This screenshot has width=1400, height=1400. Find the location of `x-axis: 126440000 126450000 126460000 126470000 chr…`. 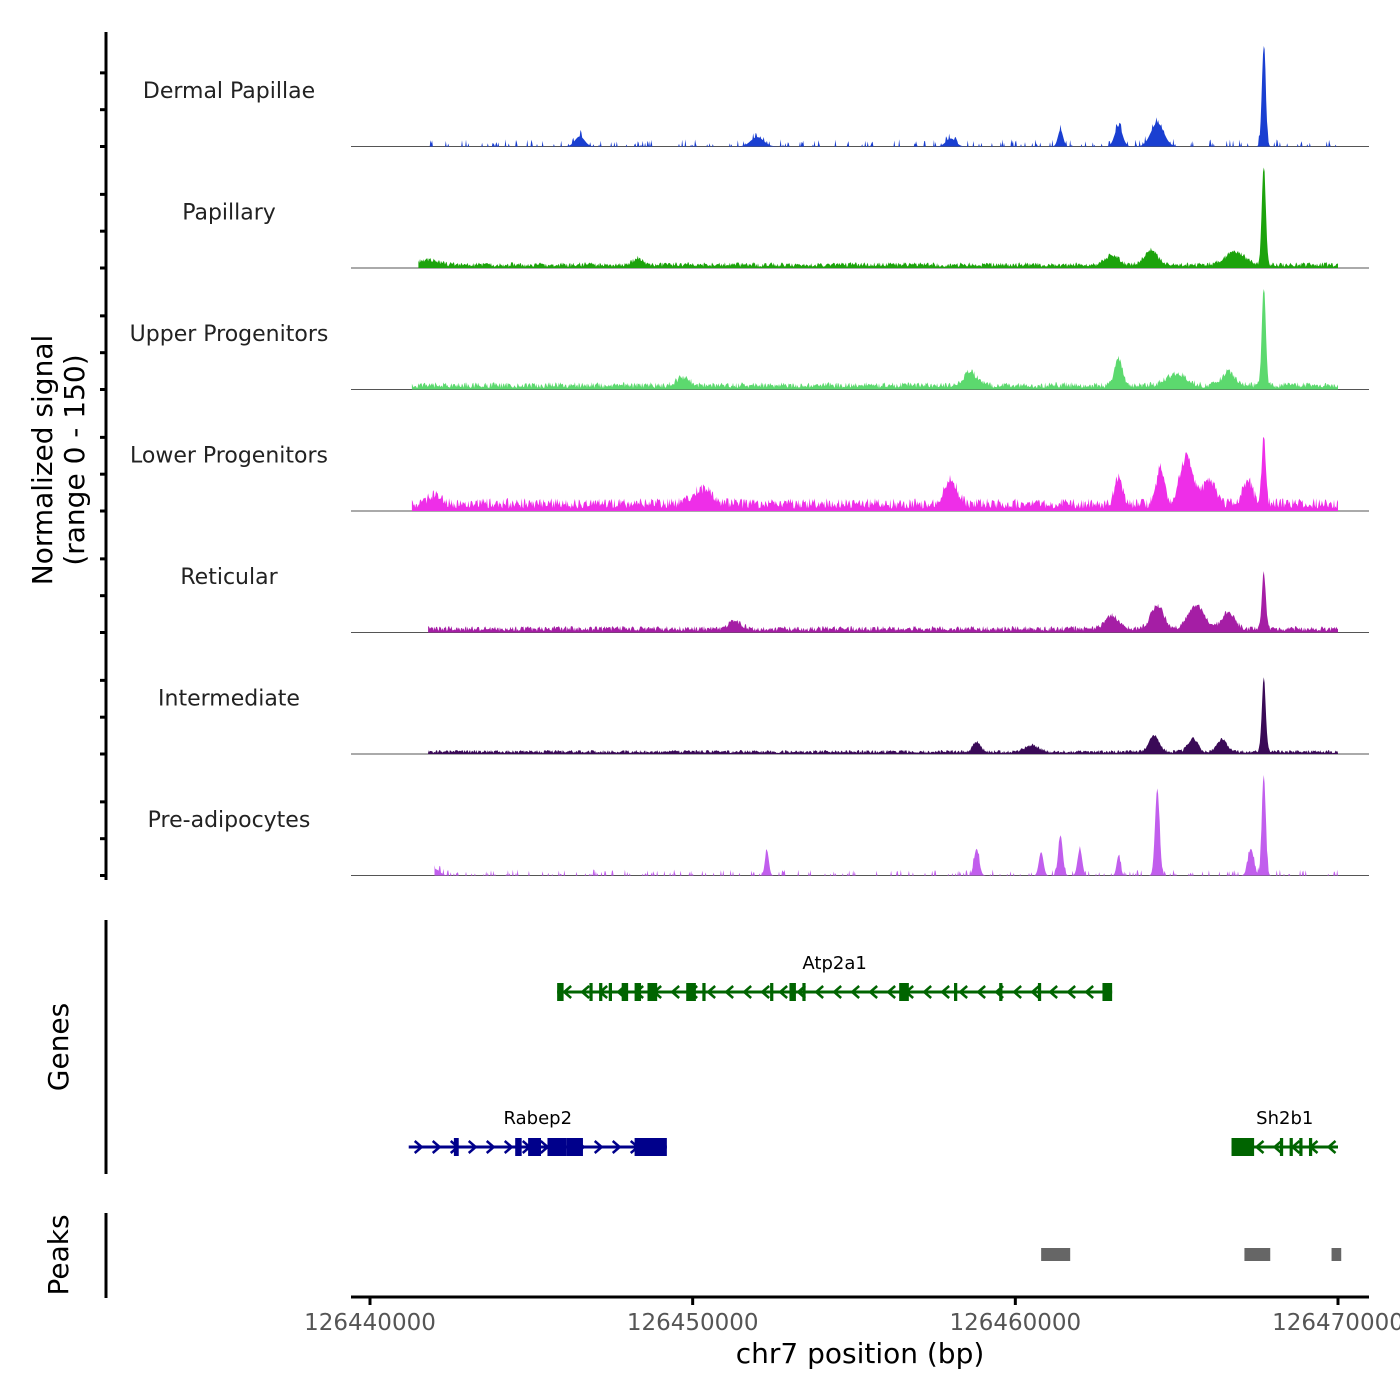

x-axis: 126440000 126450000 126460000 126470000 chr… is located at coordinates (852, 1332).